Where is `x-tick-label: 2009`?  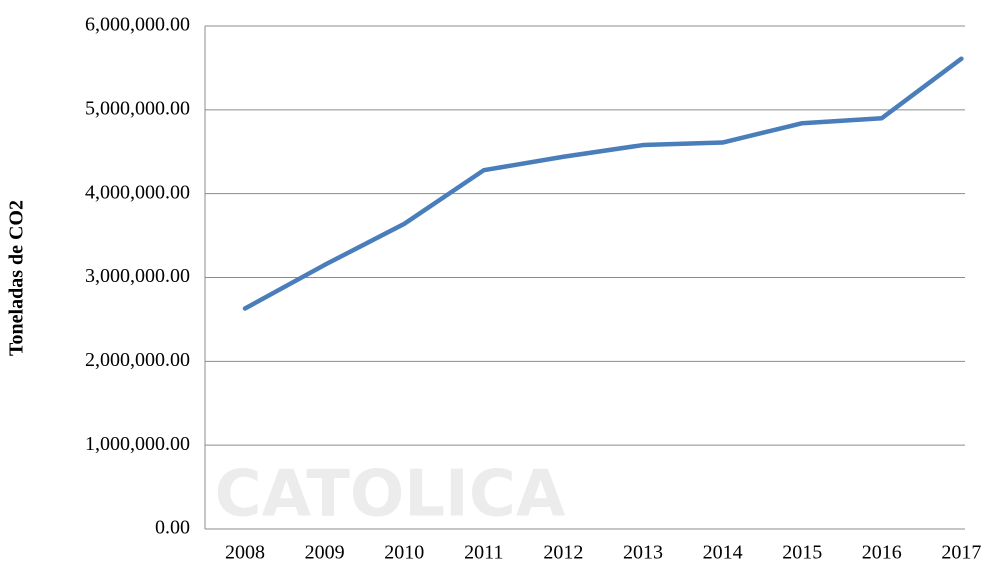
x-tick-label: 2009 is located at coordinates (325, 553).